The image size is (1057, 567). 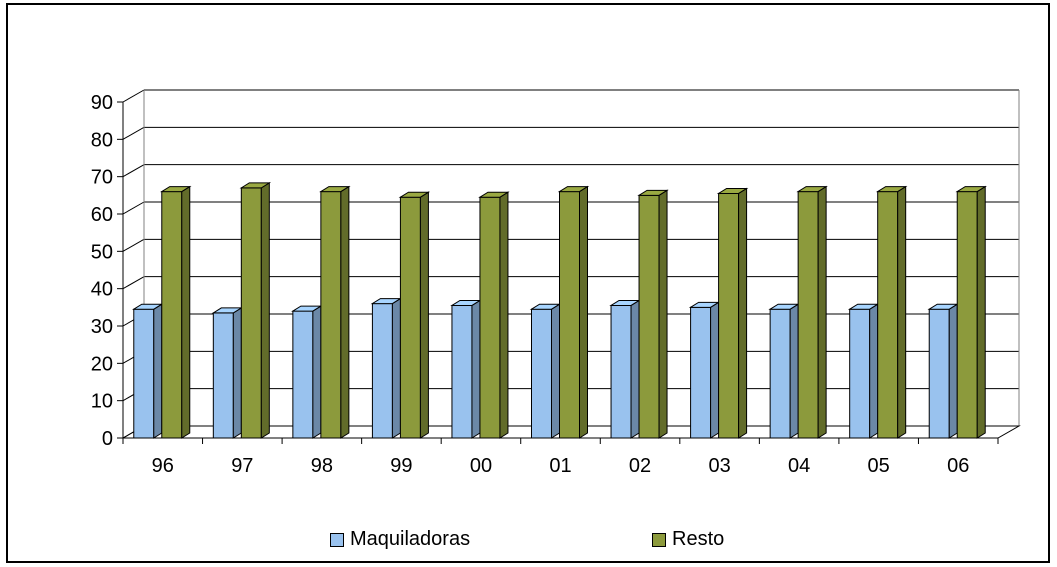 I want to click on x-tick-labels: 96 97 98 99 00 01 02 03 04 05 06, so click(x=561, y=466).